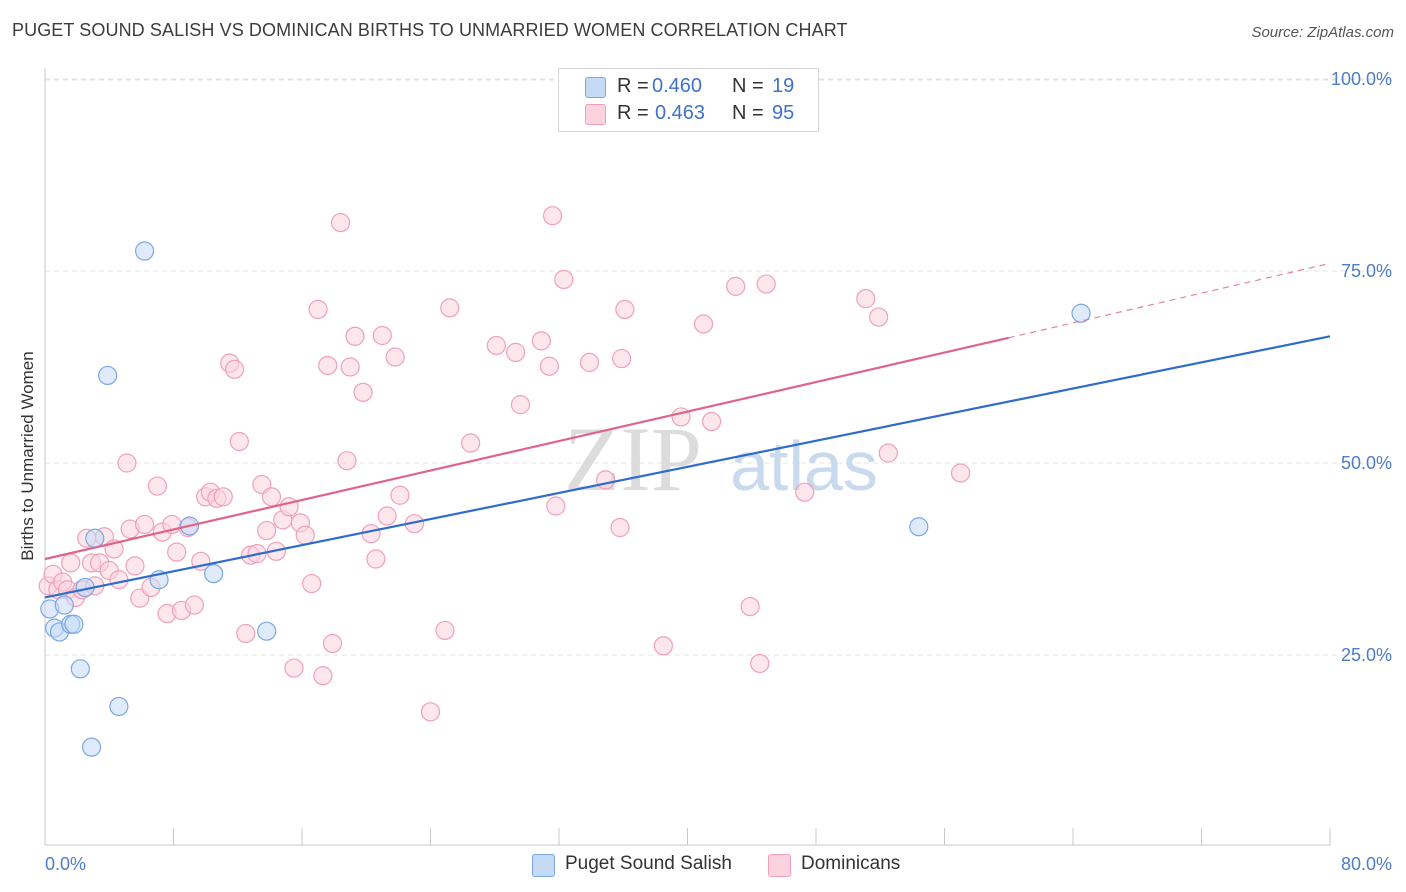 Image resolution: width=1406 pixels, height=892 pixels. I want to click on legend-swatch-pink, so click(595, 114).